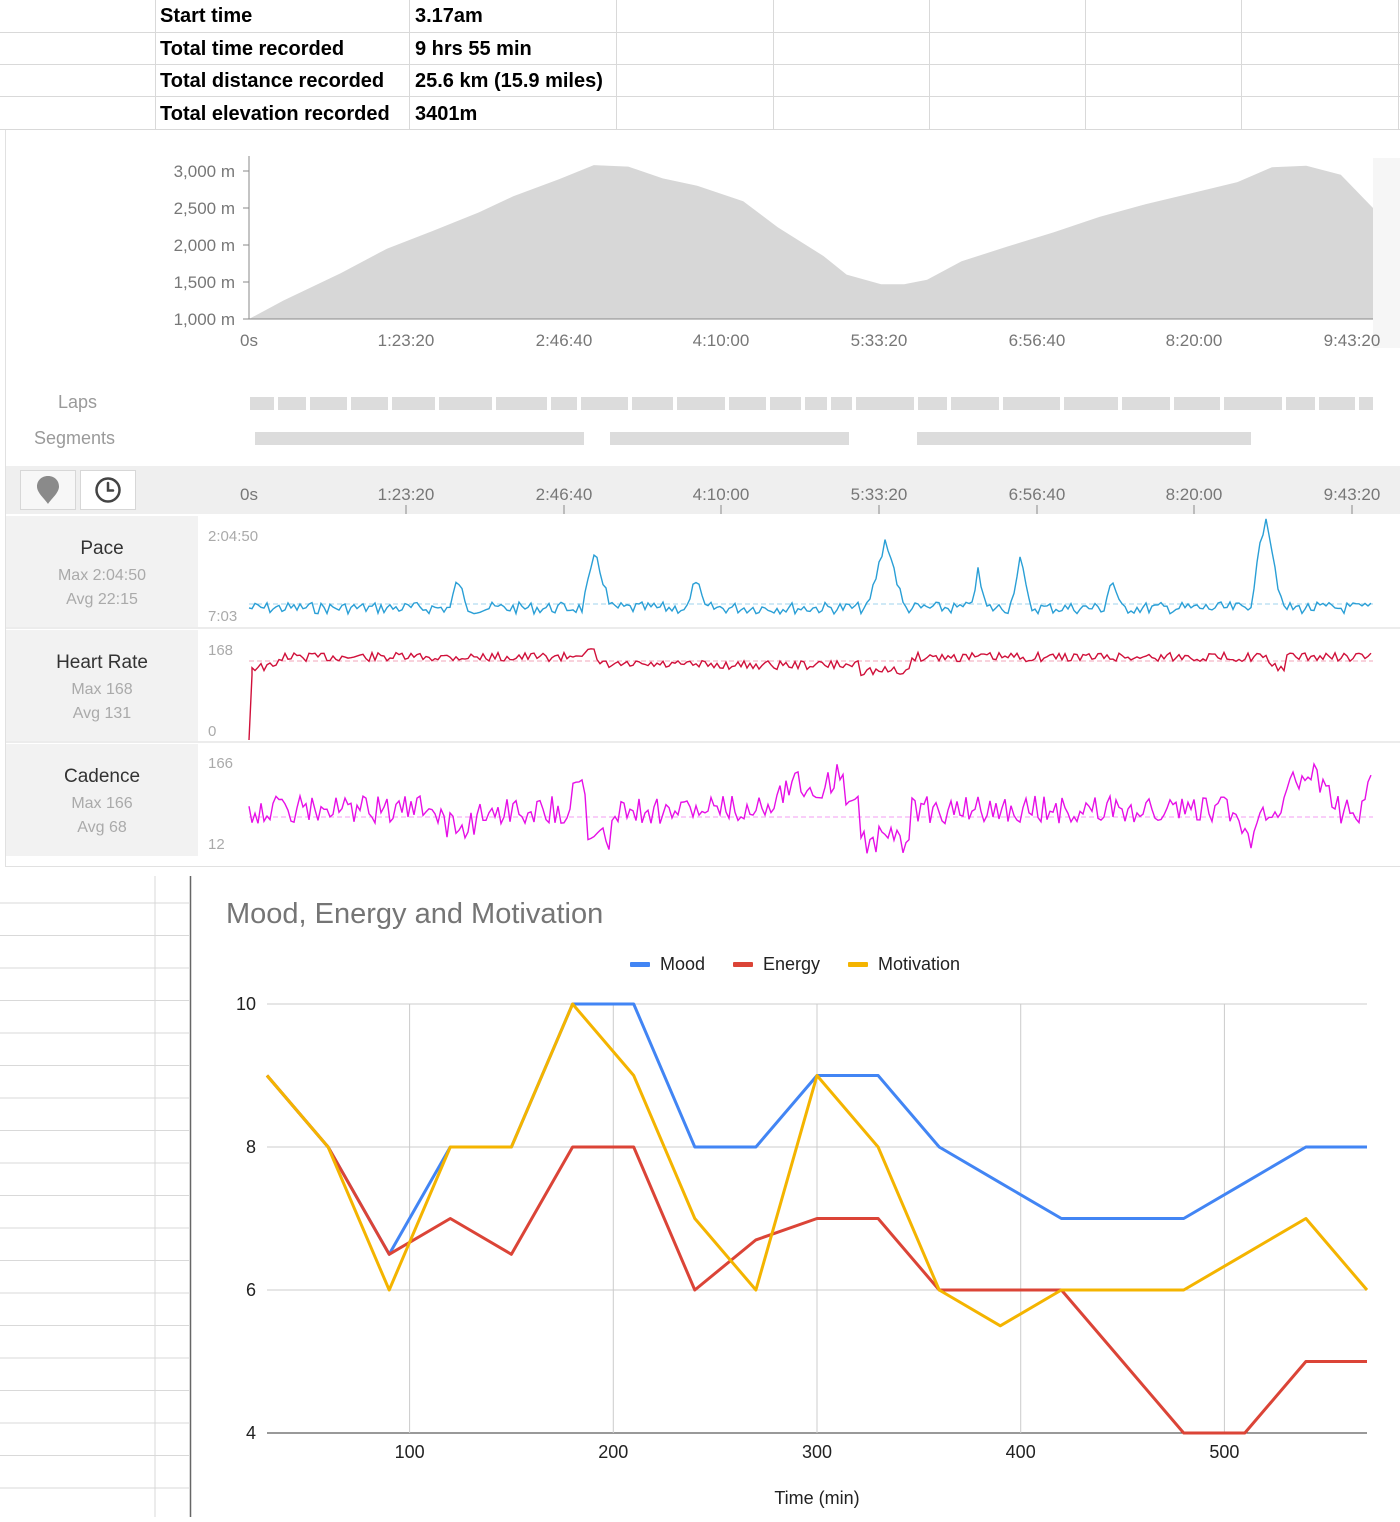 This screenshot has width=1400, height=1522. Describe the element at coordinates (102, 548) in the screenshot. I see `metric-name: Pace` at that location.